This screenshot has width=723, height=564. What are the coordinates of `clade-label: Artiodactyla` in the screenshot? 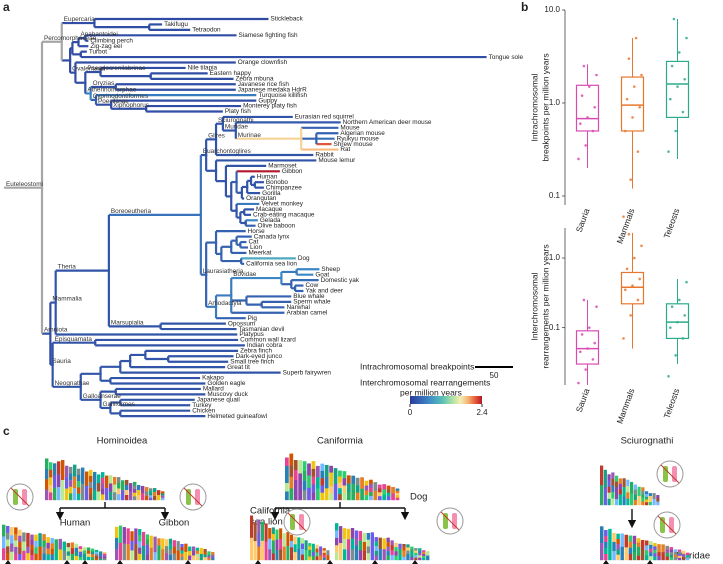 It's located at (225, 303).